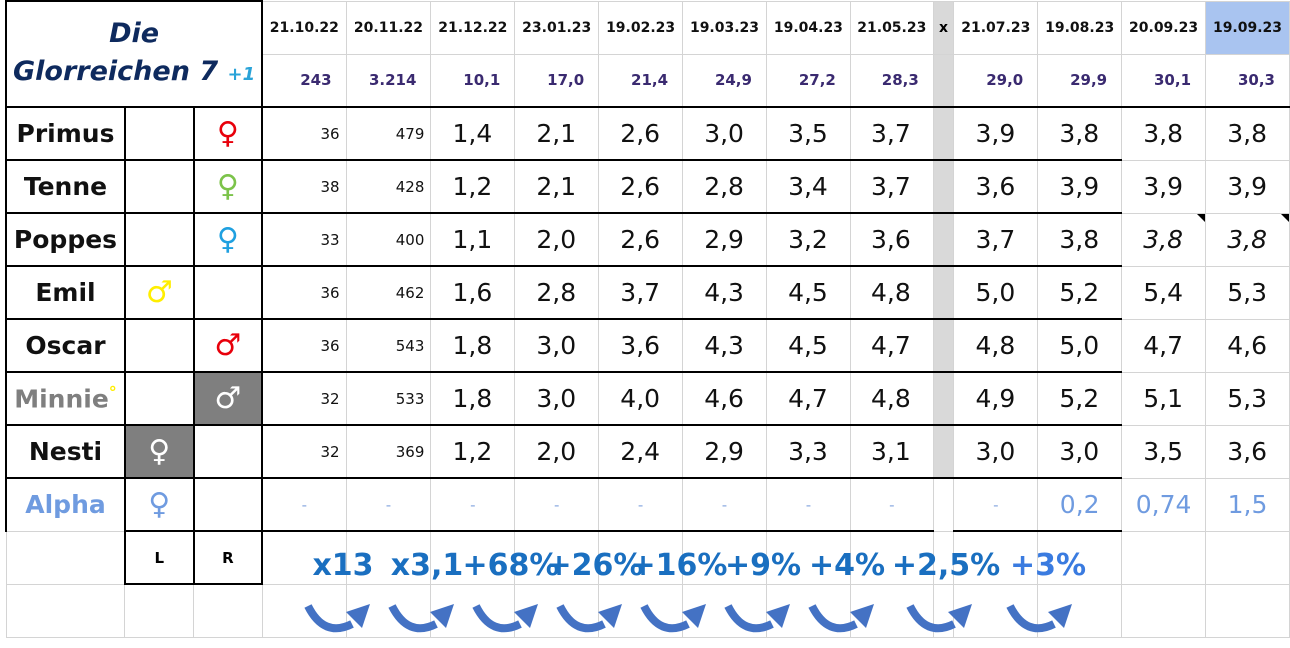 The image size is (1290, 648). Describe the element at coordinates (1247, 27) in the screenshot. I see `date-header: 19.09.23` at that location.